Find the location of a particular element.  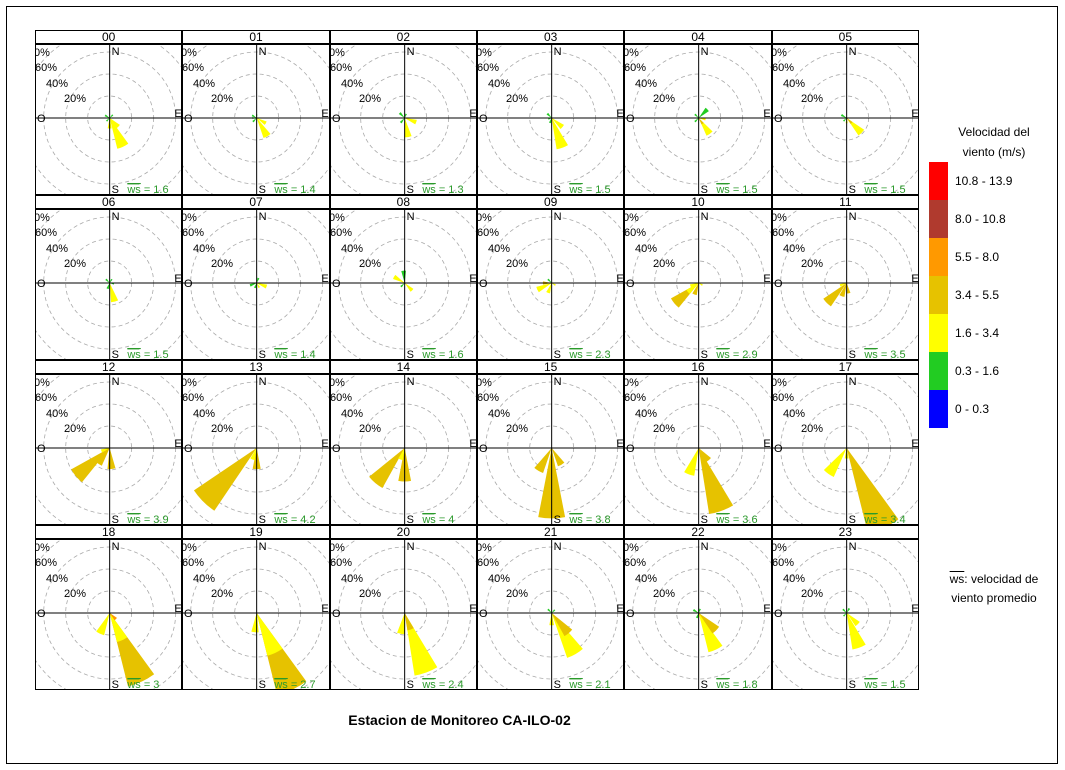

panel-hour-label: 20 is located at coordinates (403, 532).